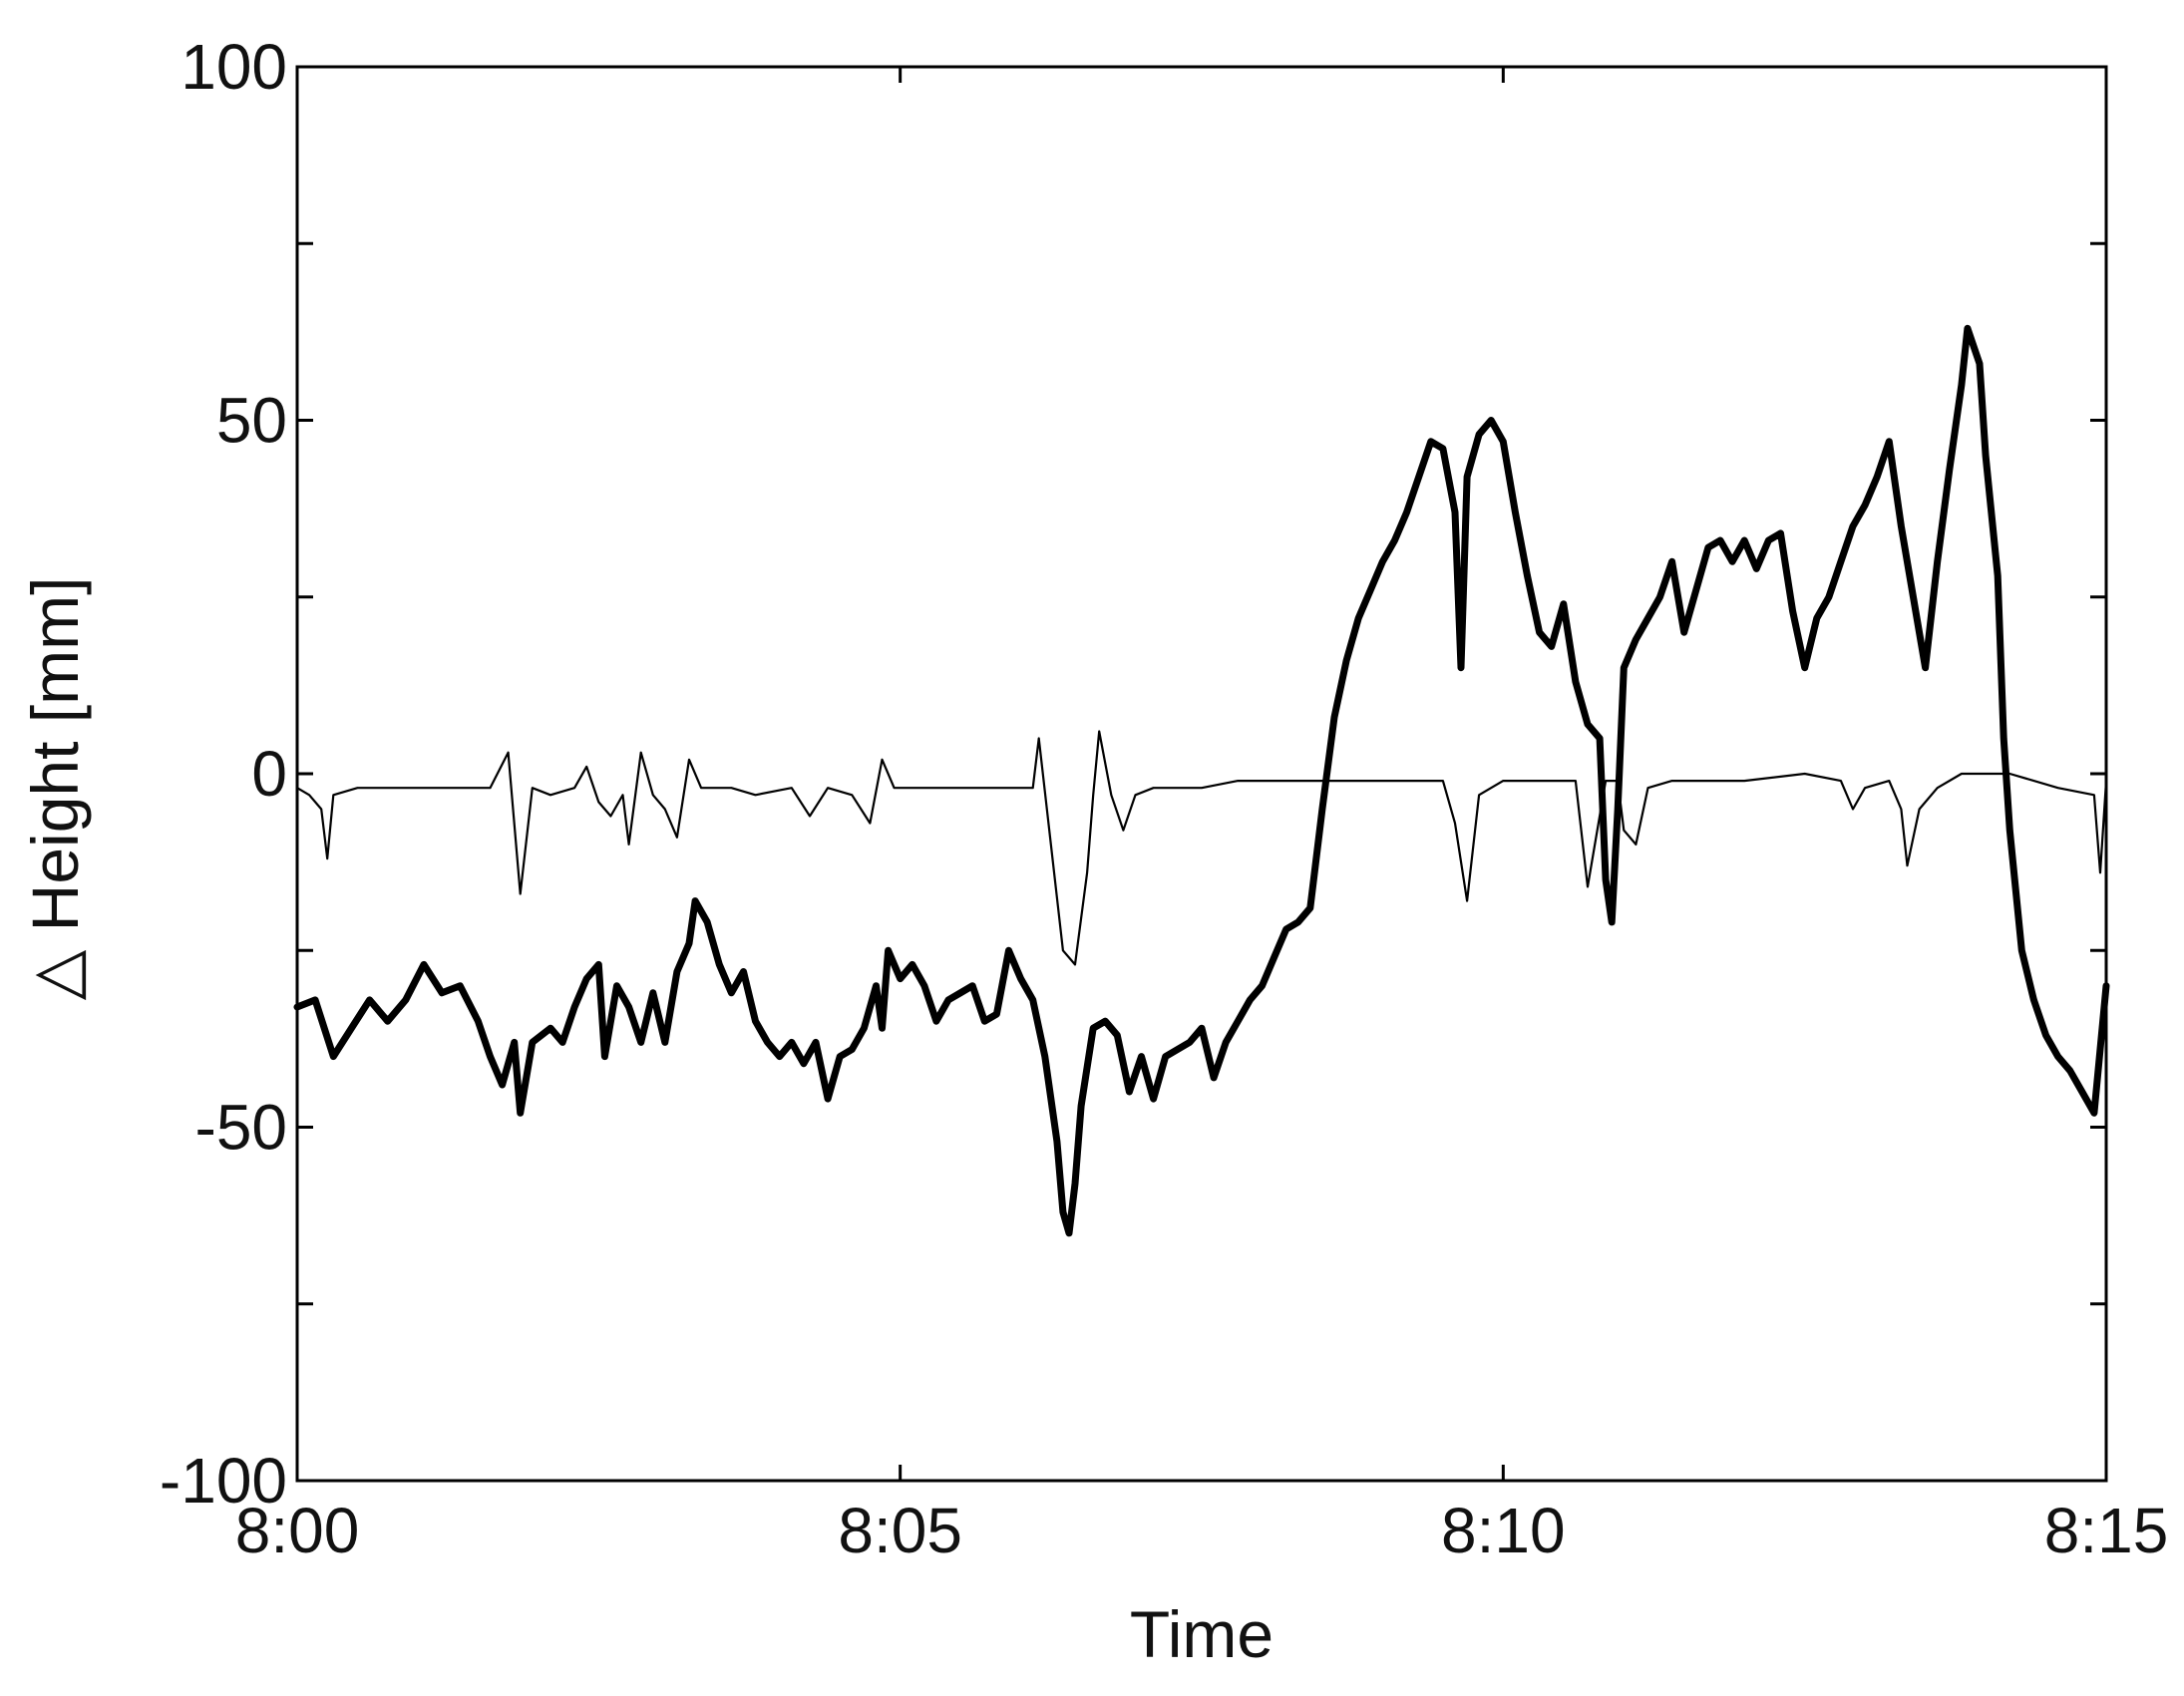 The width and height of the screenshot is (2184, 1696). I want to click on x-axis-title: Time, so click(1202, 1634).